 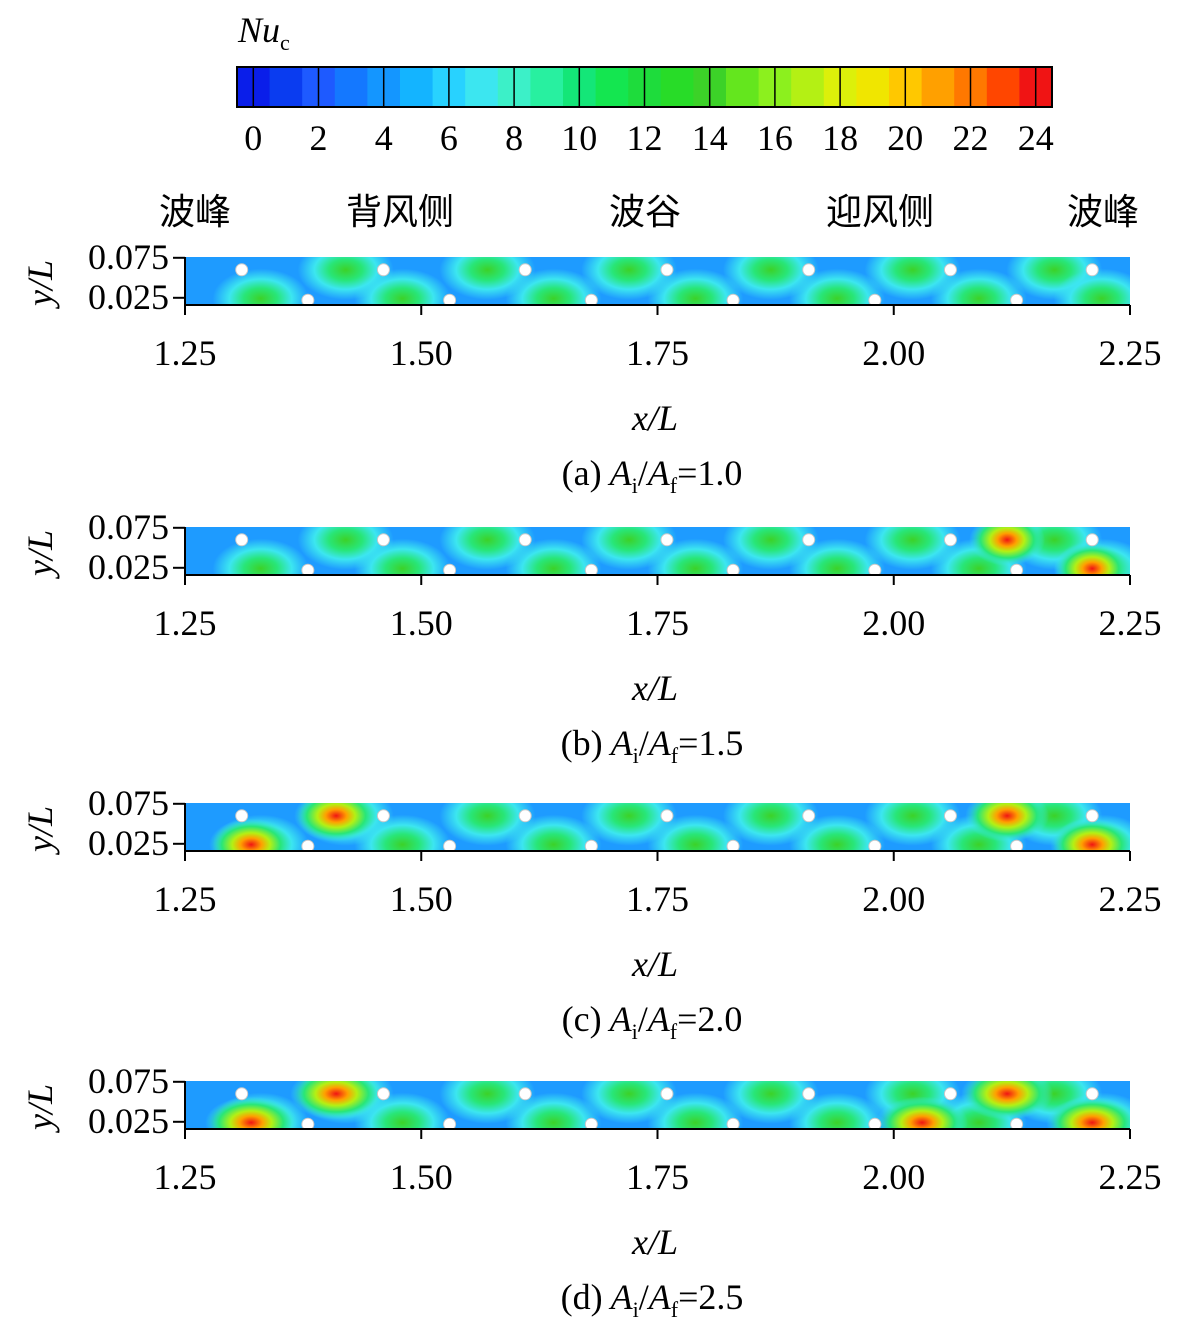 I want to click on colorbar-tick-label: 8, so click(x=514, y=138).